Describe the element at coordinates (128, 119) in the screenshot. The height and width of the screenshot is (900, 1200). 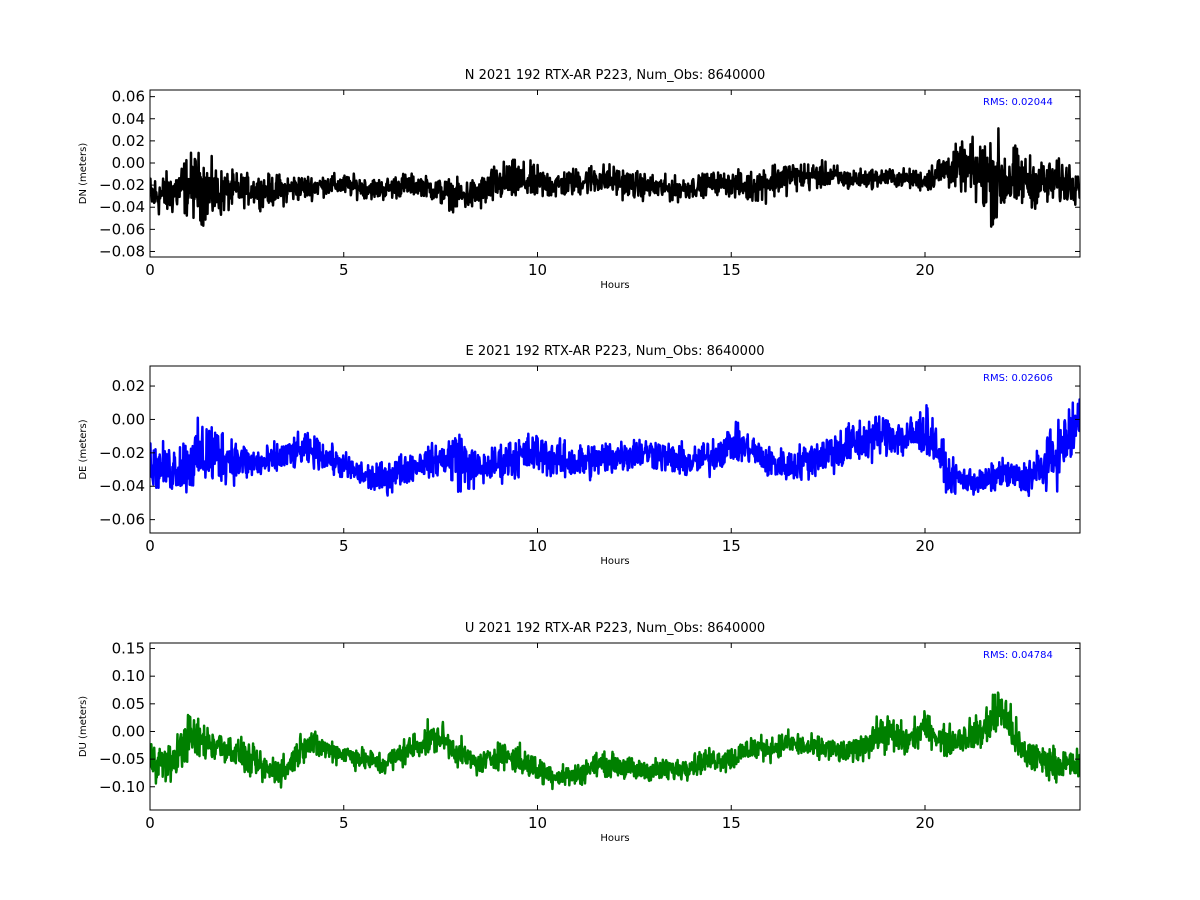
I see `y-tick-label: 0.04` at that location.